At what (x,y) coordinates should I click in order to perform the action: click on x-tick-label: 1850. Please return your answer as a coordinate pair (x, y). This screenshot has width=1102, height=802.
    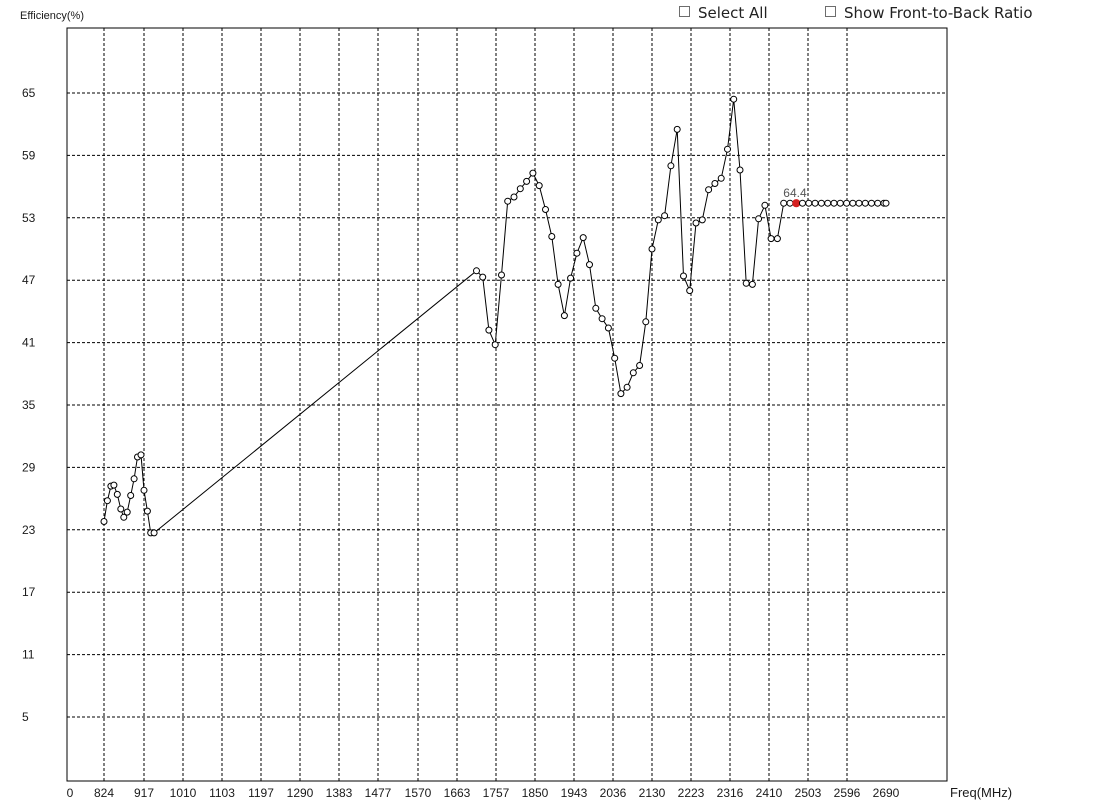
    Looking at the image, I should click on (535, 793).